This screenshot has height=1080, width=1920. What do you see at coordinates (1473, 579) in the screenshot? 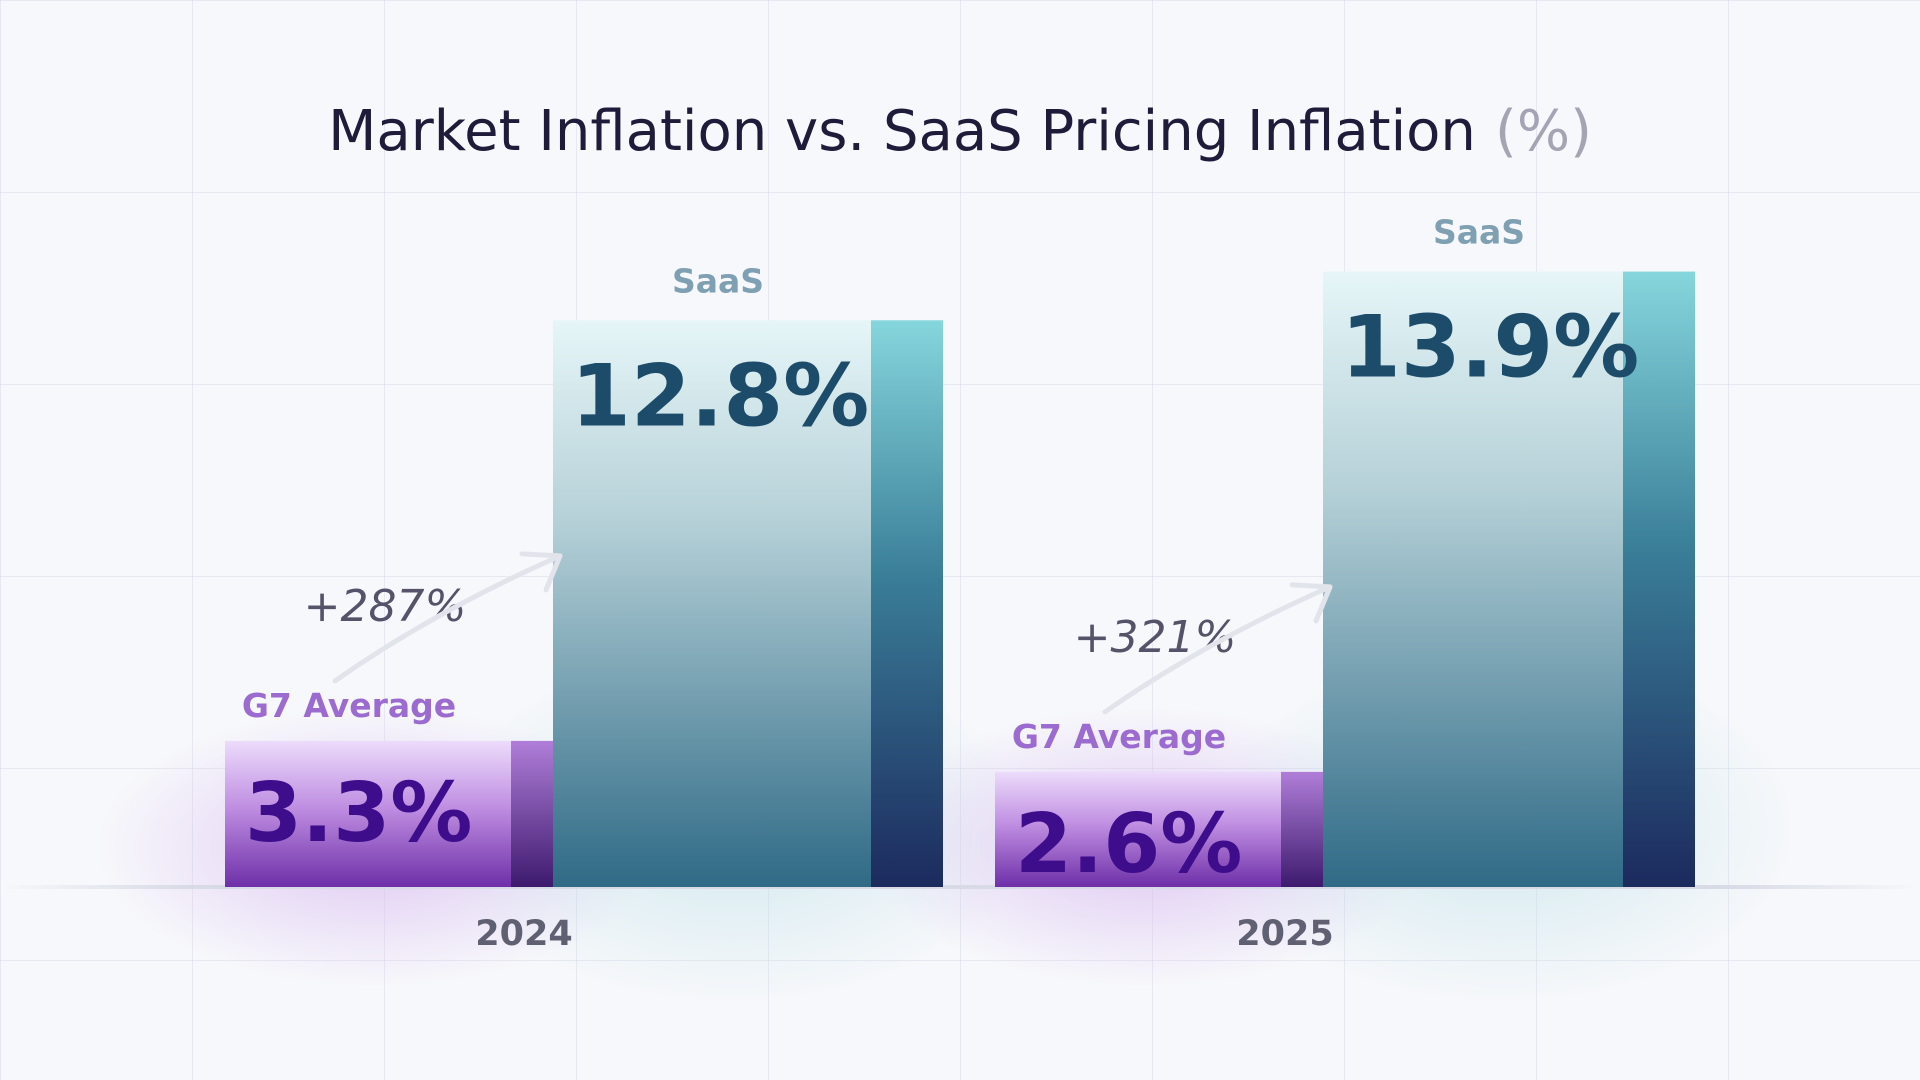
I see `bar-saas-2025` at bounding box center [1473, 579].